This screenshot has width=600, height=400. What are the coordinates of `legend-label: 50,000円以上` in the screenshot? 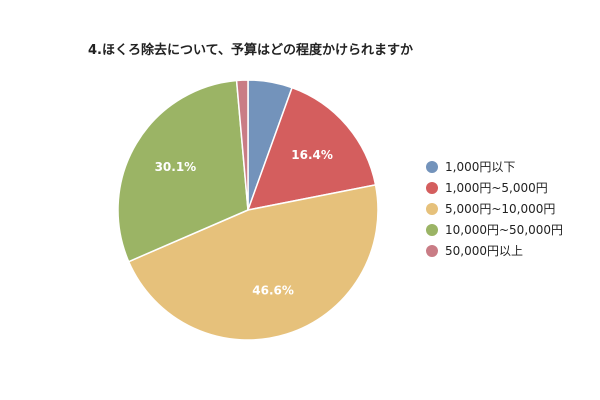 It's located at (484, 251).